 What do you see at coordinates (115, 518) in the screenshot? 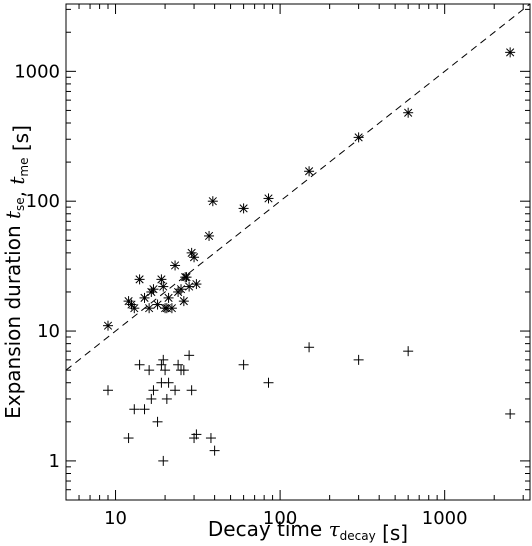
I see `x-tick-label: 10` at bounding box center [115, 518].